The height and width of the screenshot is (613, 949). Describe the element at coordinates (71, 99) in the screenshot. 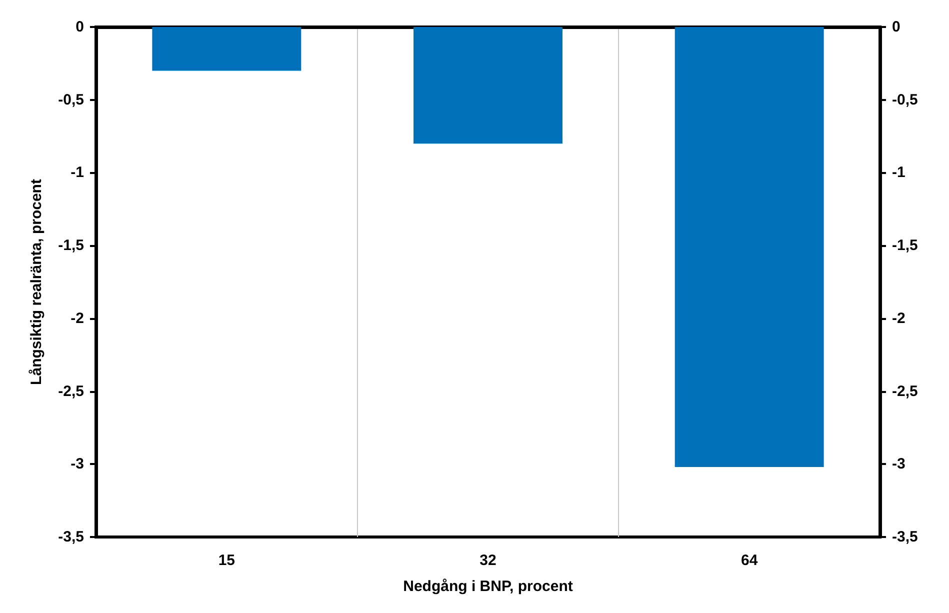

I see `y-tick-label: -0,5` at that location.